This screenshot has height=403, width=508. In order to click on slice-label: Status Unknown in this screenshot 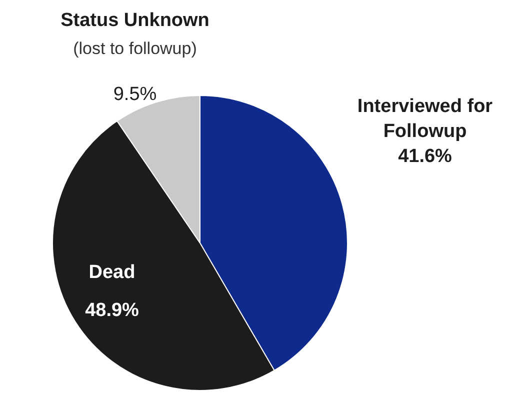, I will do `click(135, 20)`.